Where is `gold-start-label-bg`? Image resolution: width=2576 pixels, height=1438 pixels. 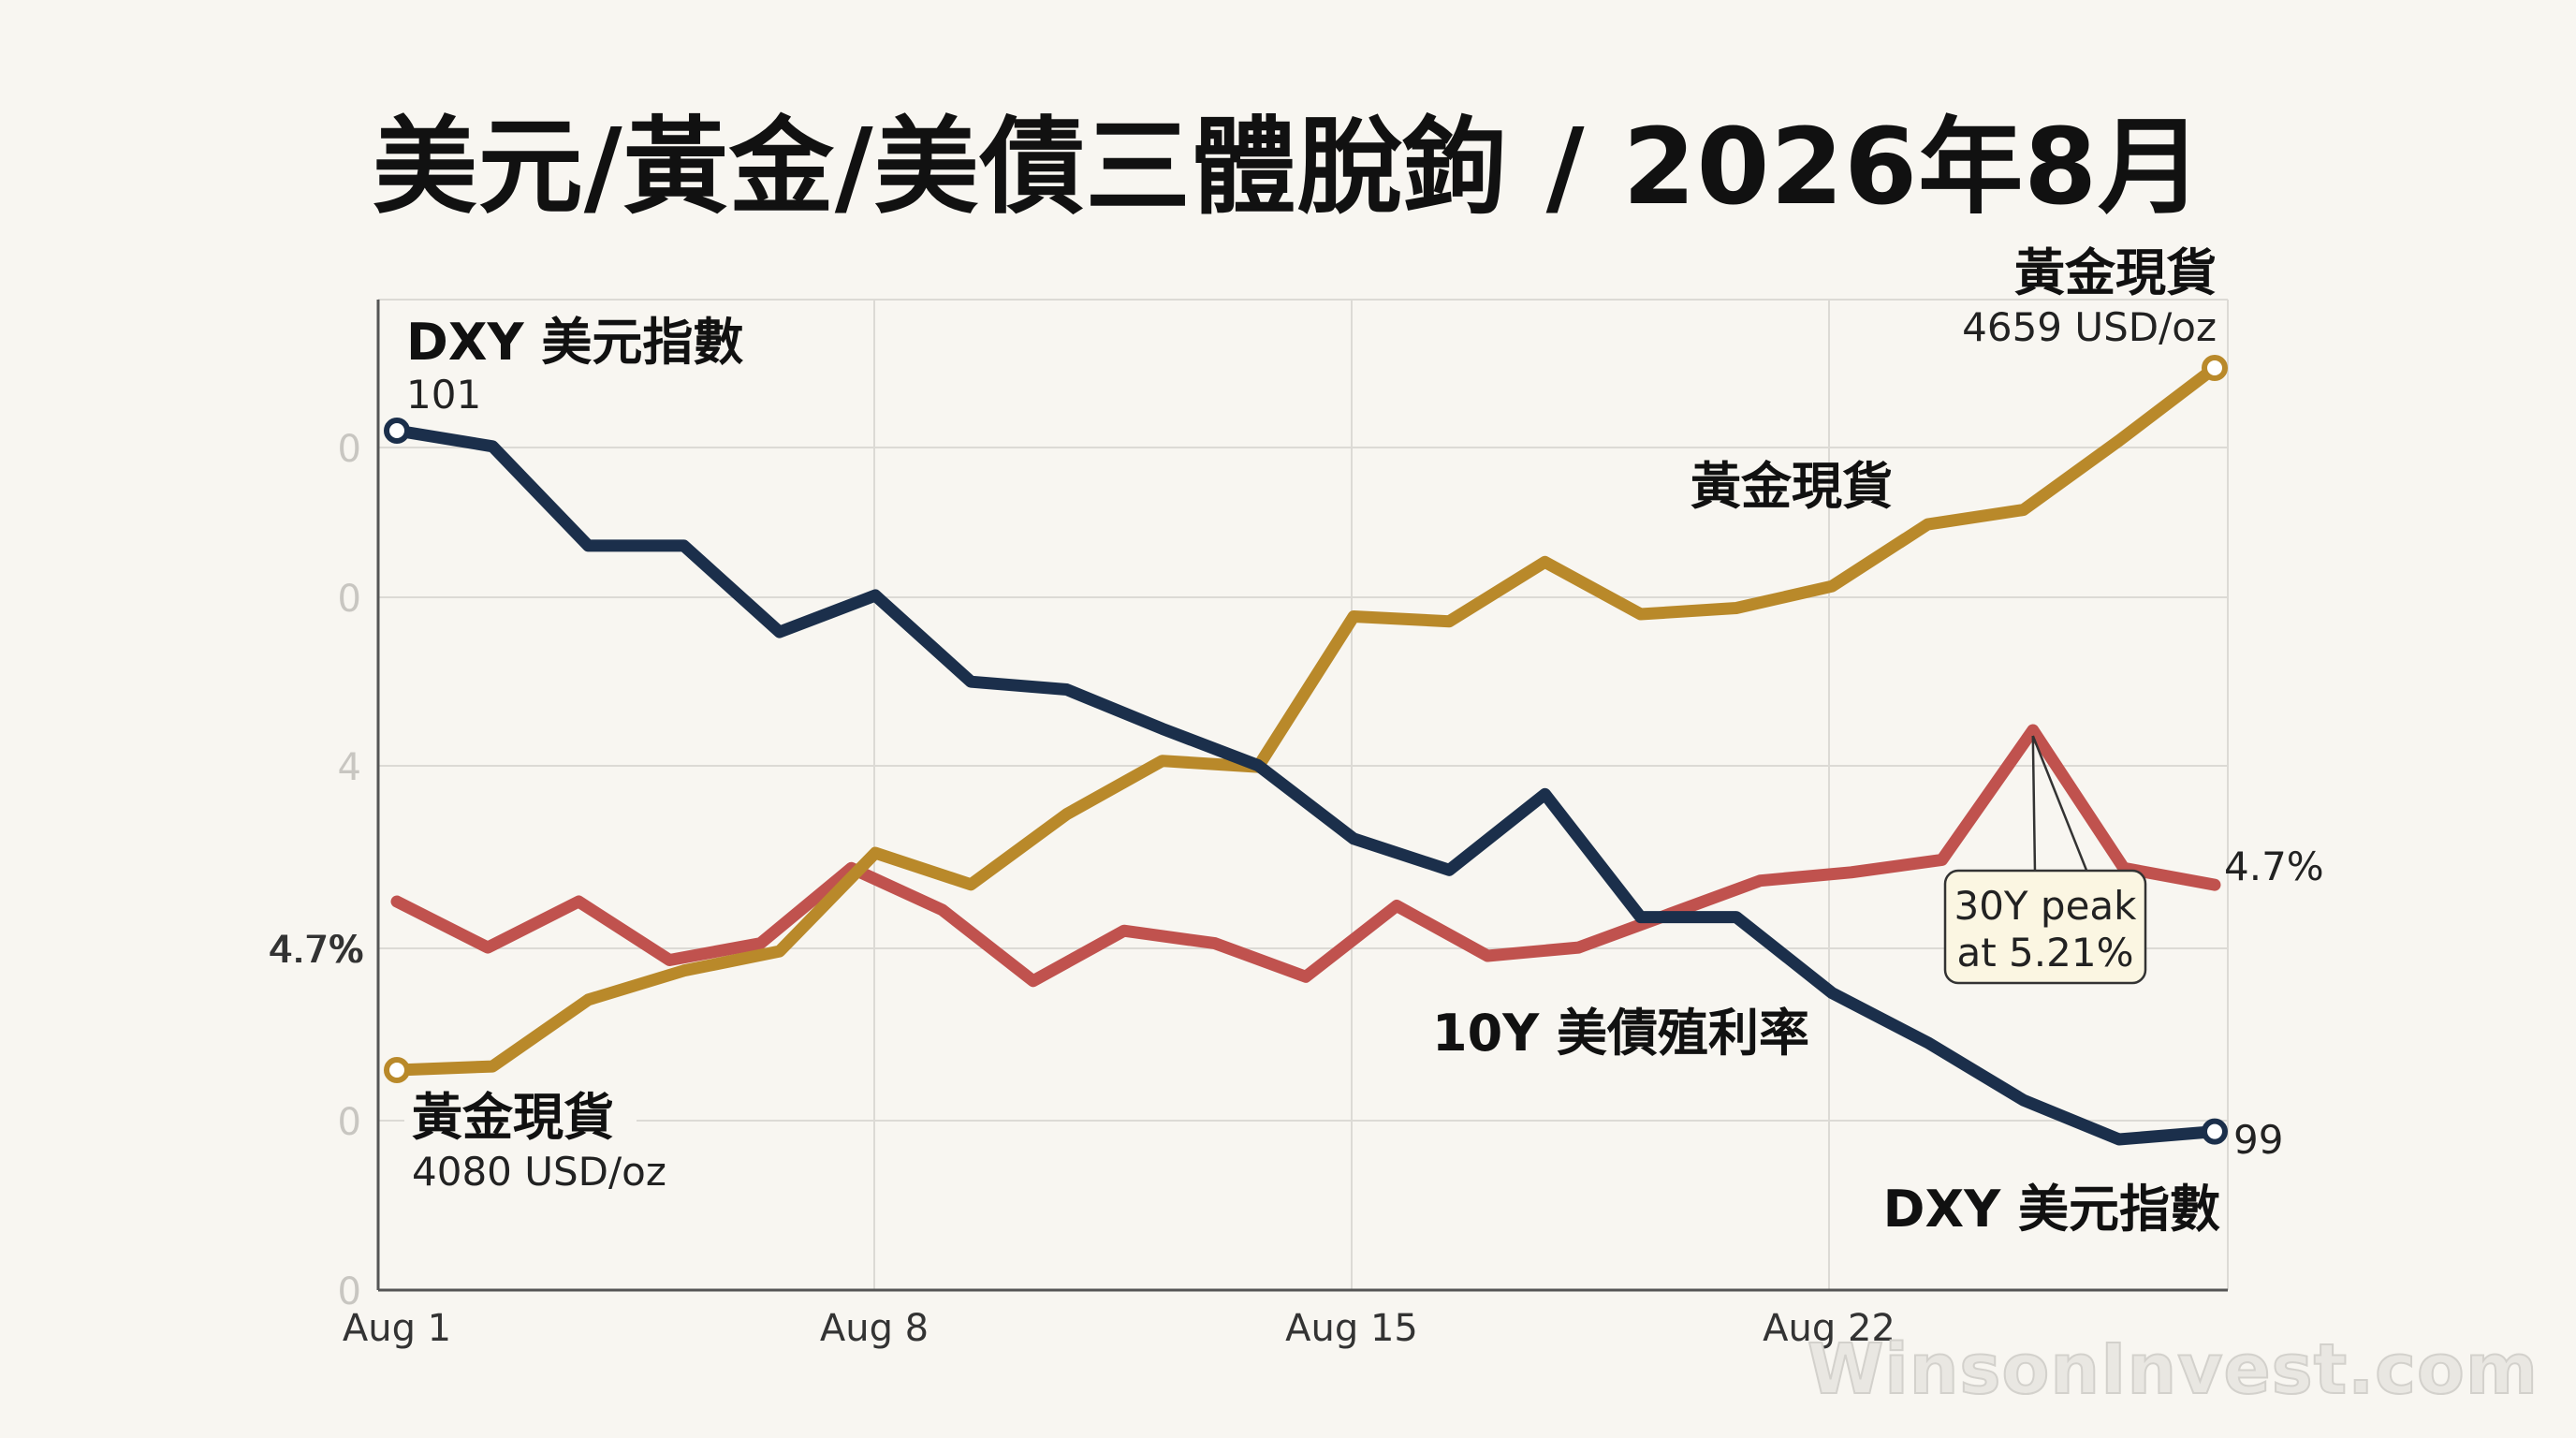
gold-start-label-bg is located at coordinates (520, 1122).